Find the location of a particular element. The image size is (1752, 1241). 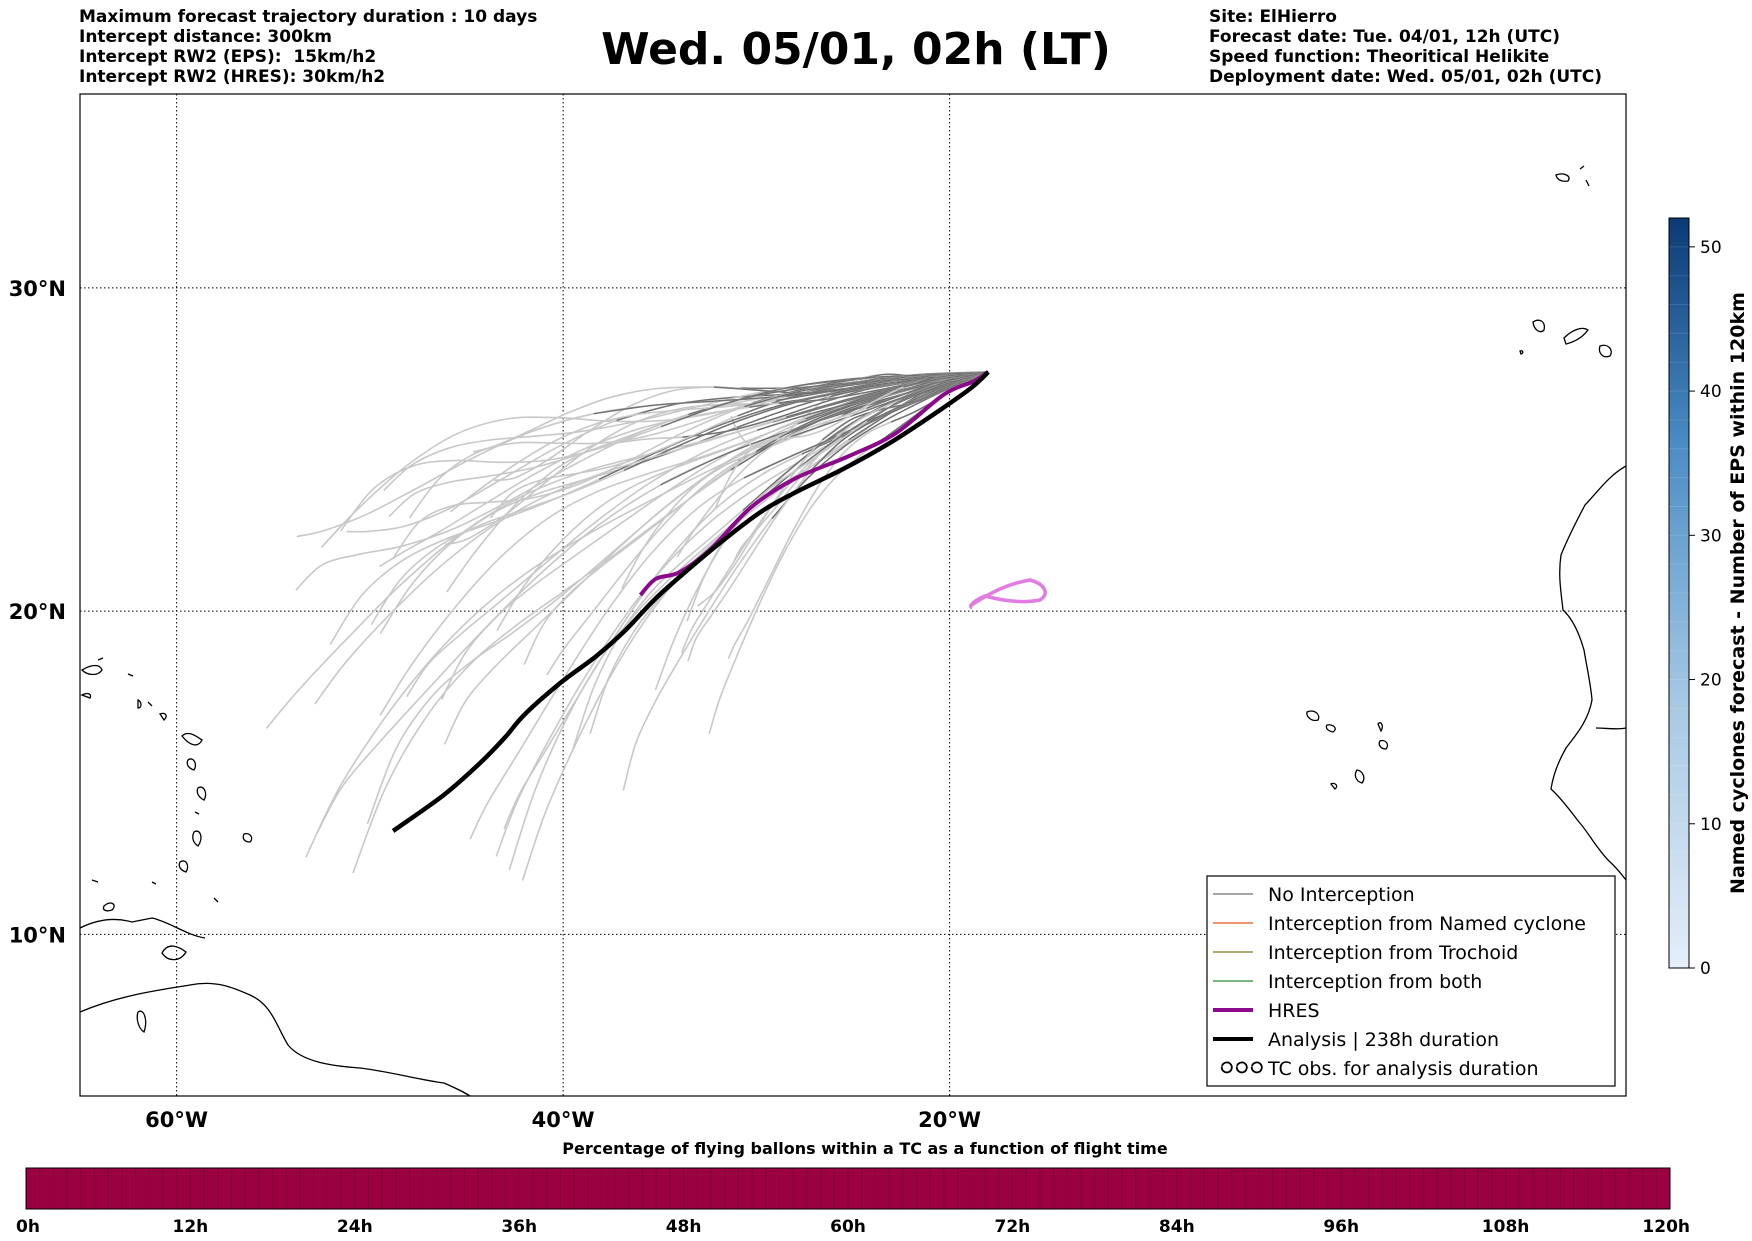

hres-track is located at coordinates (814, 483).